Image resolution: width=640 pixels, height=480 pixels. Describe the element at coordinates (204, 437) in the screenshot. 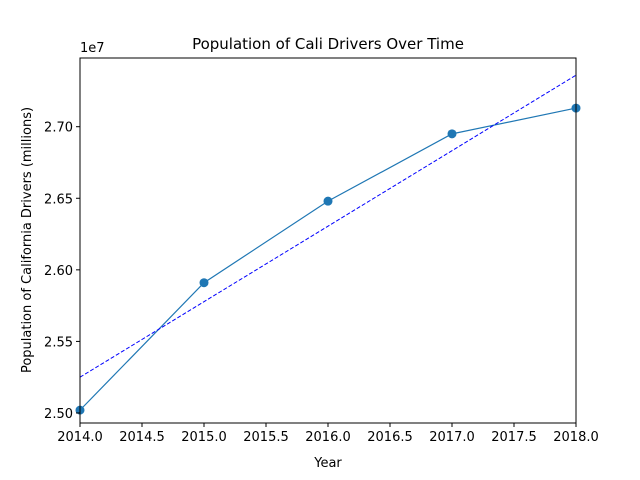

I see `x-tick-label: 2015.0` at that location.